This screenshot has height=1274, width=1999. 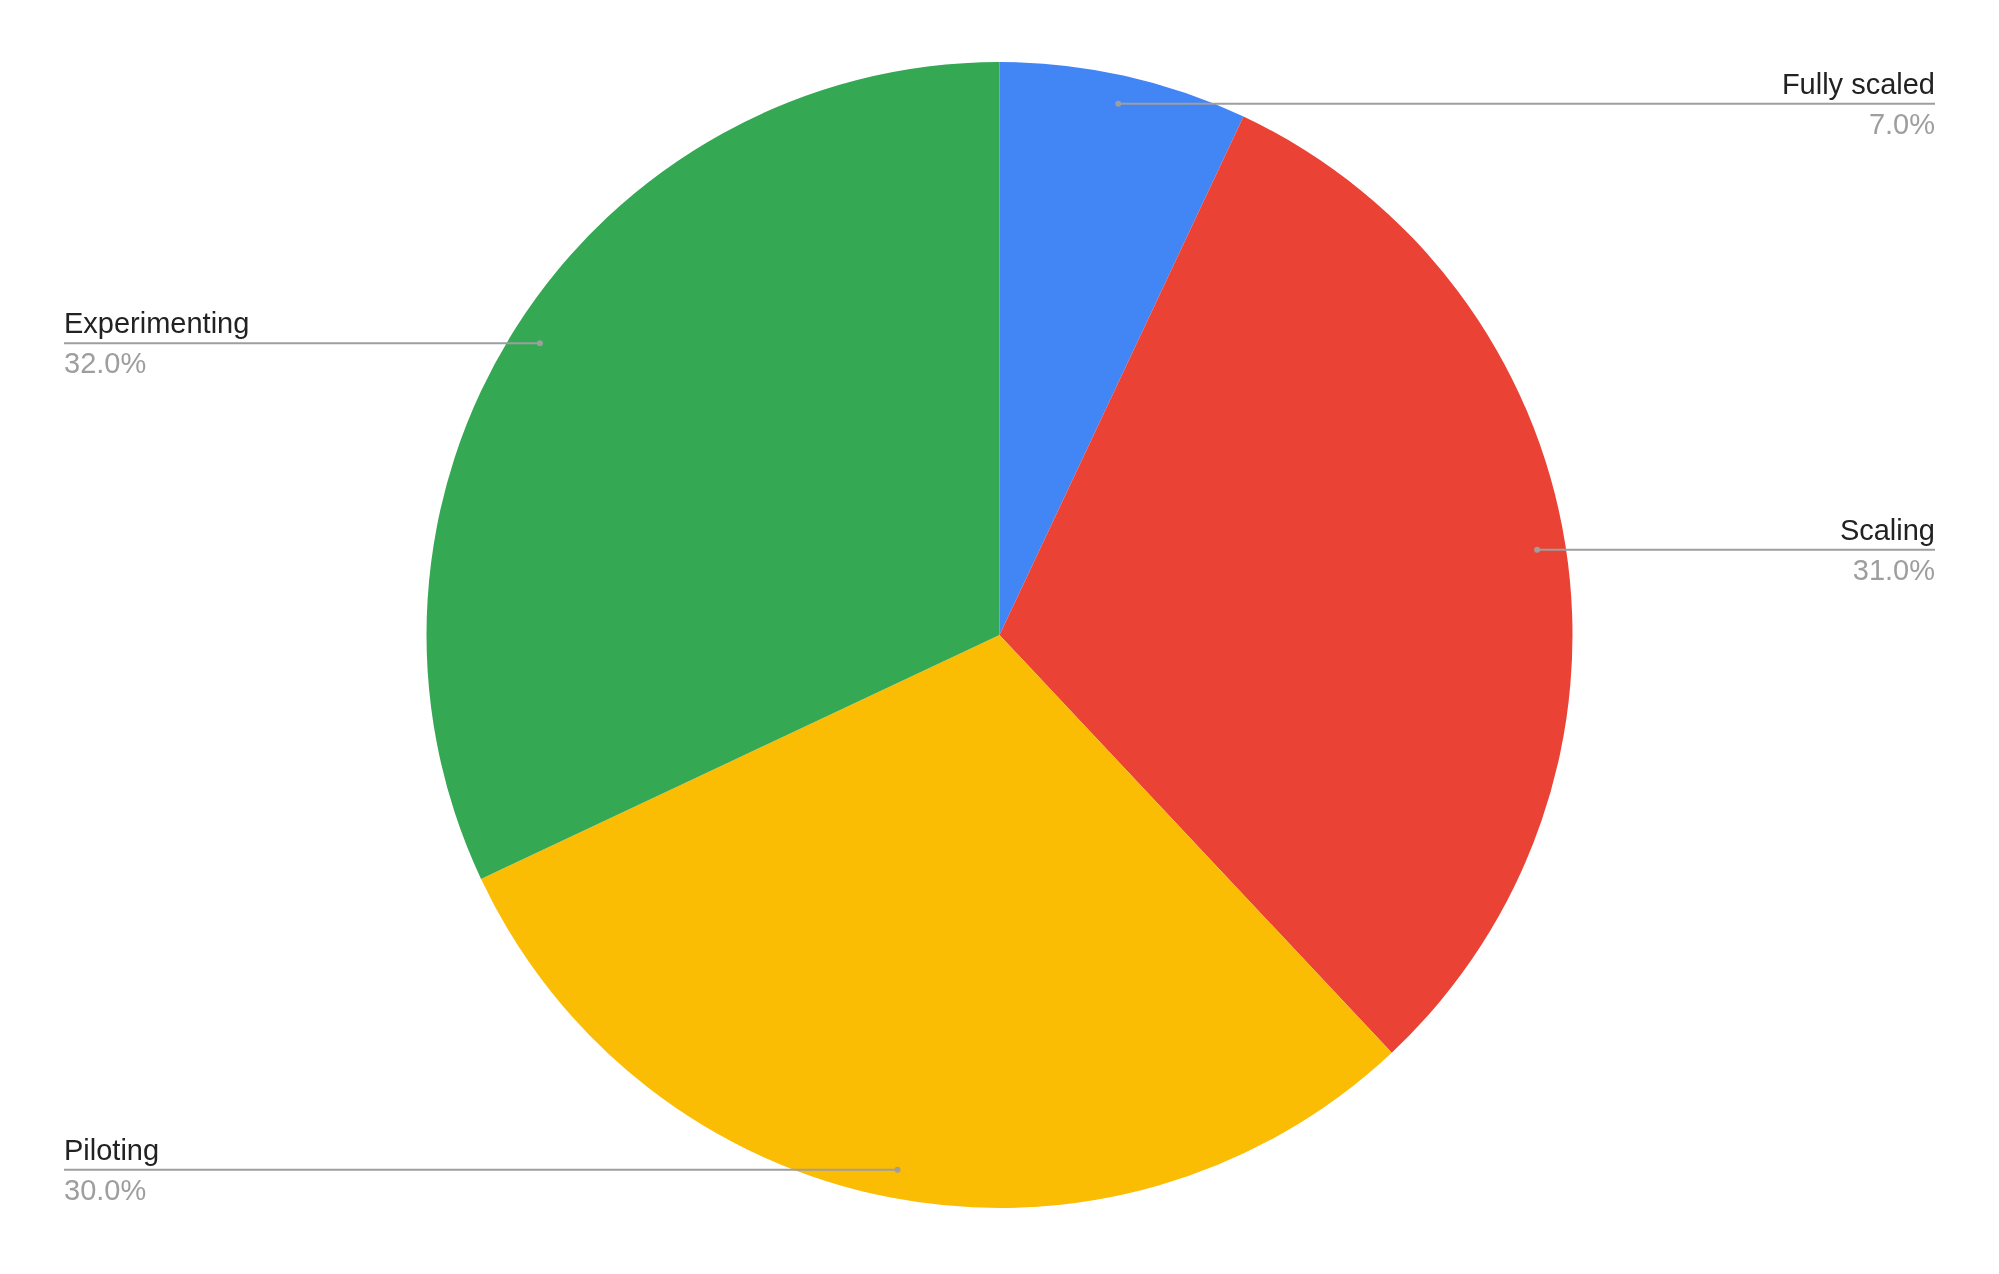 I want to click on data-label: 32.0%, so click(x=105, y=363).